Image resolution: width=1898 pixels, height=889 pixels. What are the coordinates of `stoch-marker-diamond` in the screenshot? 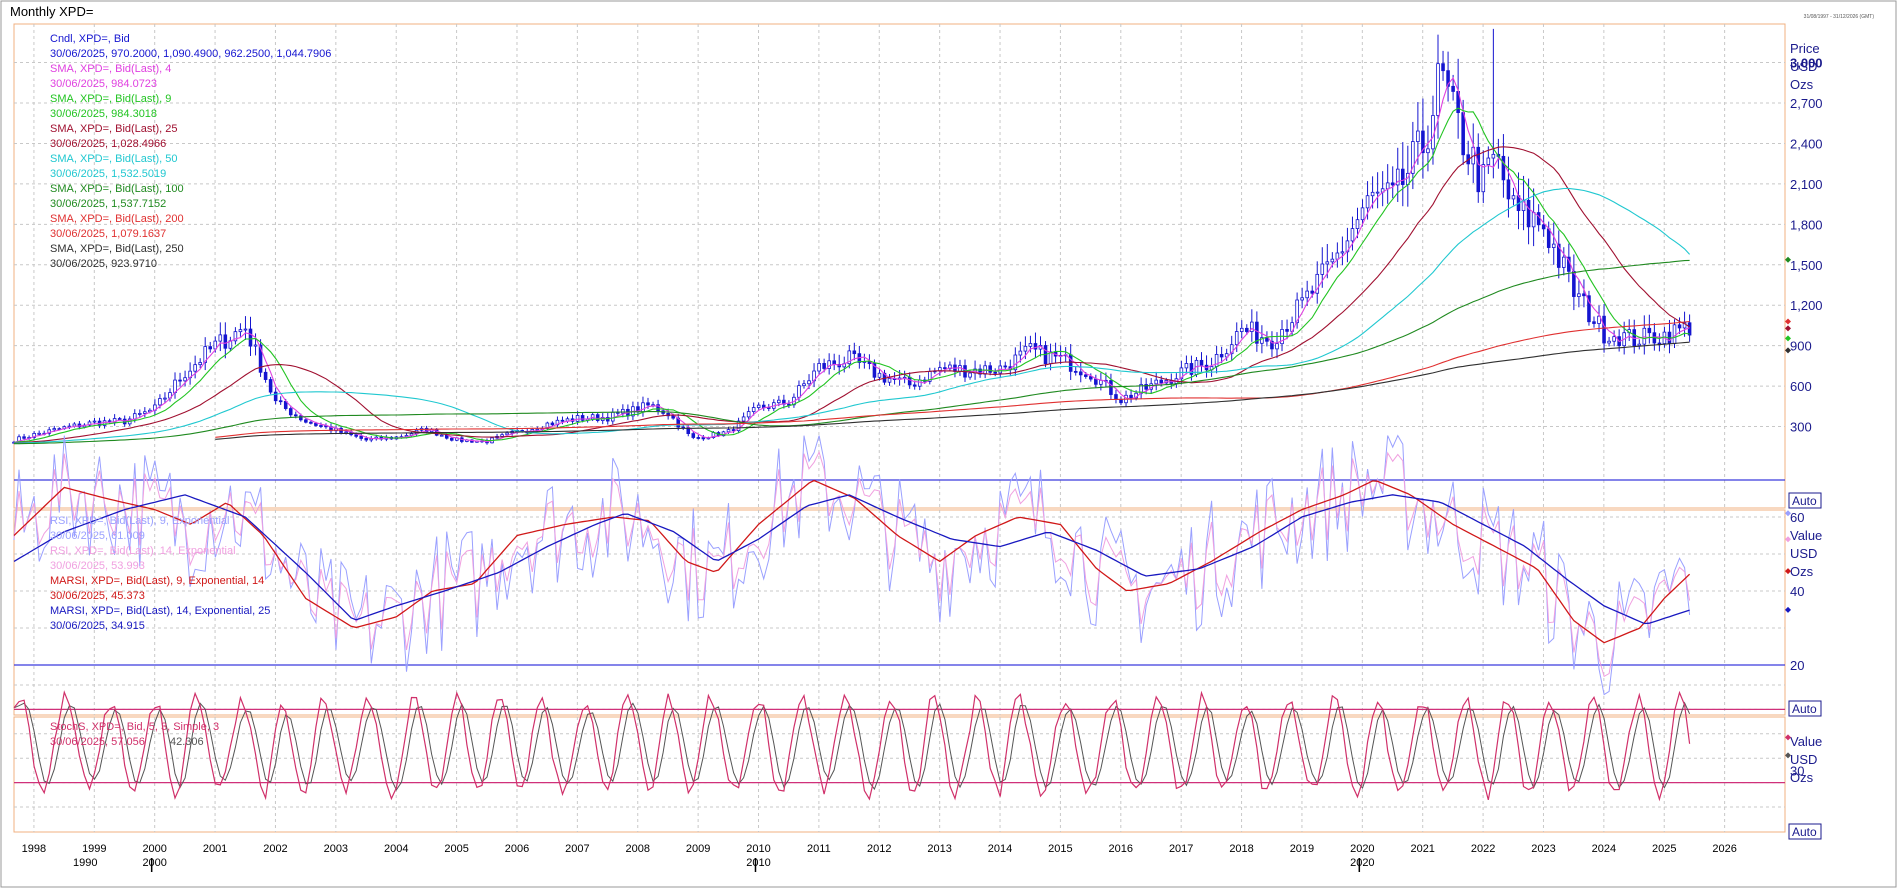 It's located at (1788, 755).